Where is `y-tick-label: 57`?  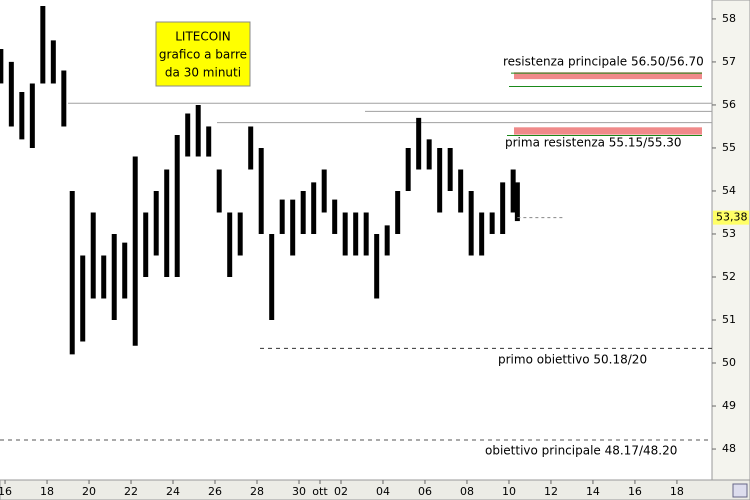 y-tick-label: 57 is located at coordinates (729, 61).